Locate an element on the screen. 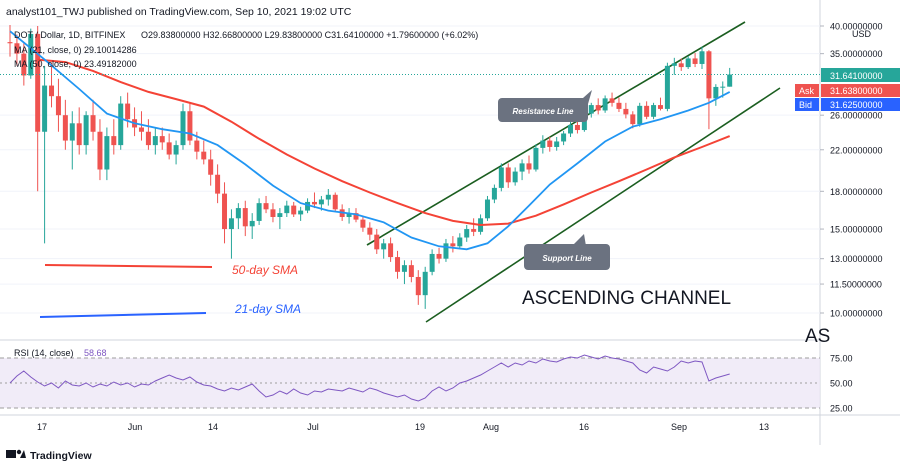 This screenshot has height=468, width=900. time-tick-label: 17 is located at coordinates (42, 427).